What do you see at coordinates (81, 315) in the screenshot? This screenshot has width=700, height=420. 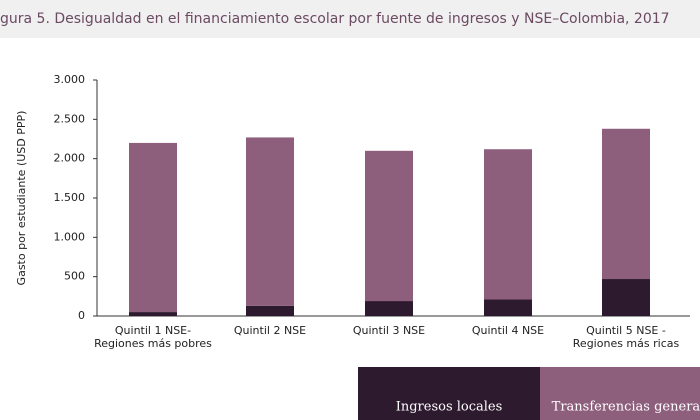 I see `y-tick-label: 0` at bounding box center [81, 315].